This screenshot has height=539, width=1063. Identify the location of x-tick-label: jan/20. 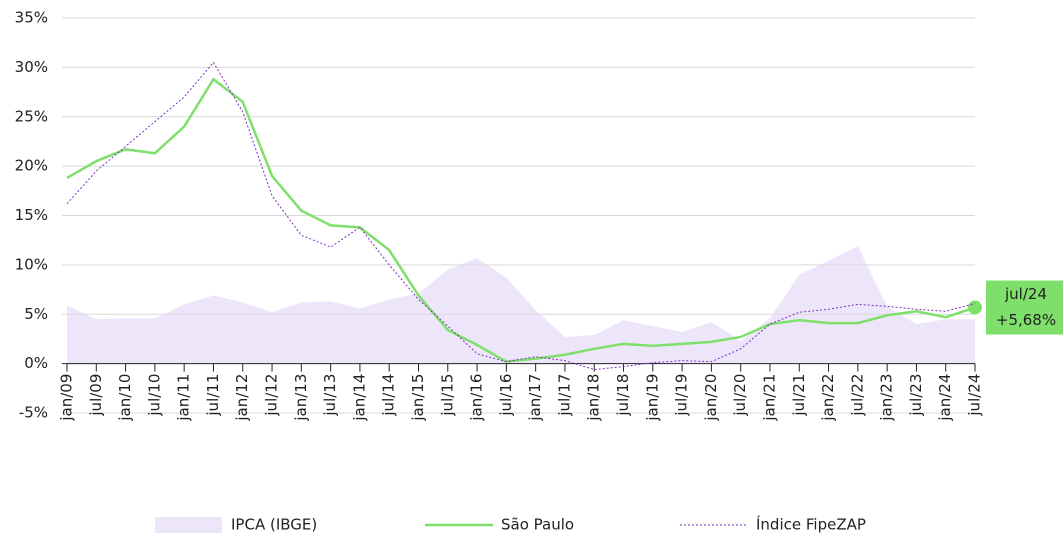
(711, 398).